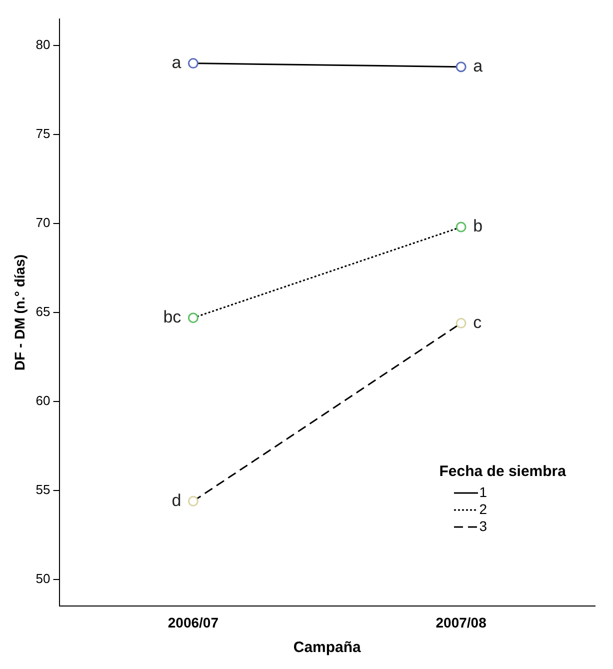 This screenshot has height=669, width=613. What do you see at coordinates (477, 322) in the screenshot?
I see `annotation: c` at bounding box center [477, 322].